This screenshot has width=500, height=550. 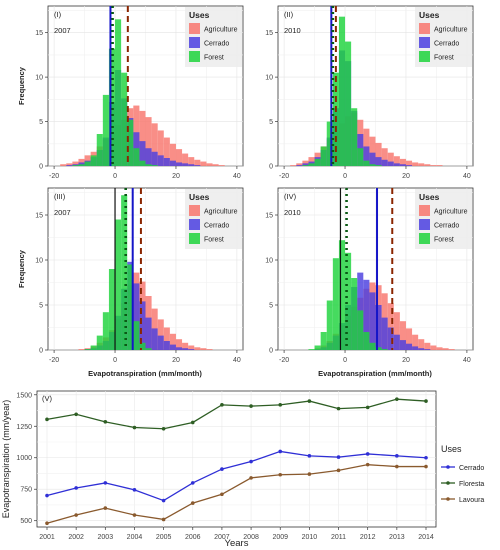 What do you see at coordinates (24, 427) in the screenshot?
I see `y-tick-label: 1250` at bounding box center [24, 427].